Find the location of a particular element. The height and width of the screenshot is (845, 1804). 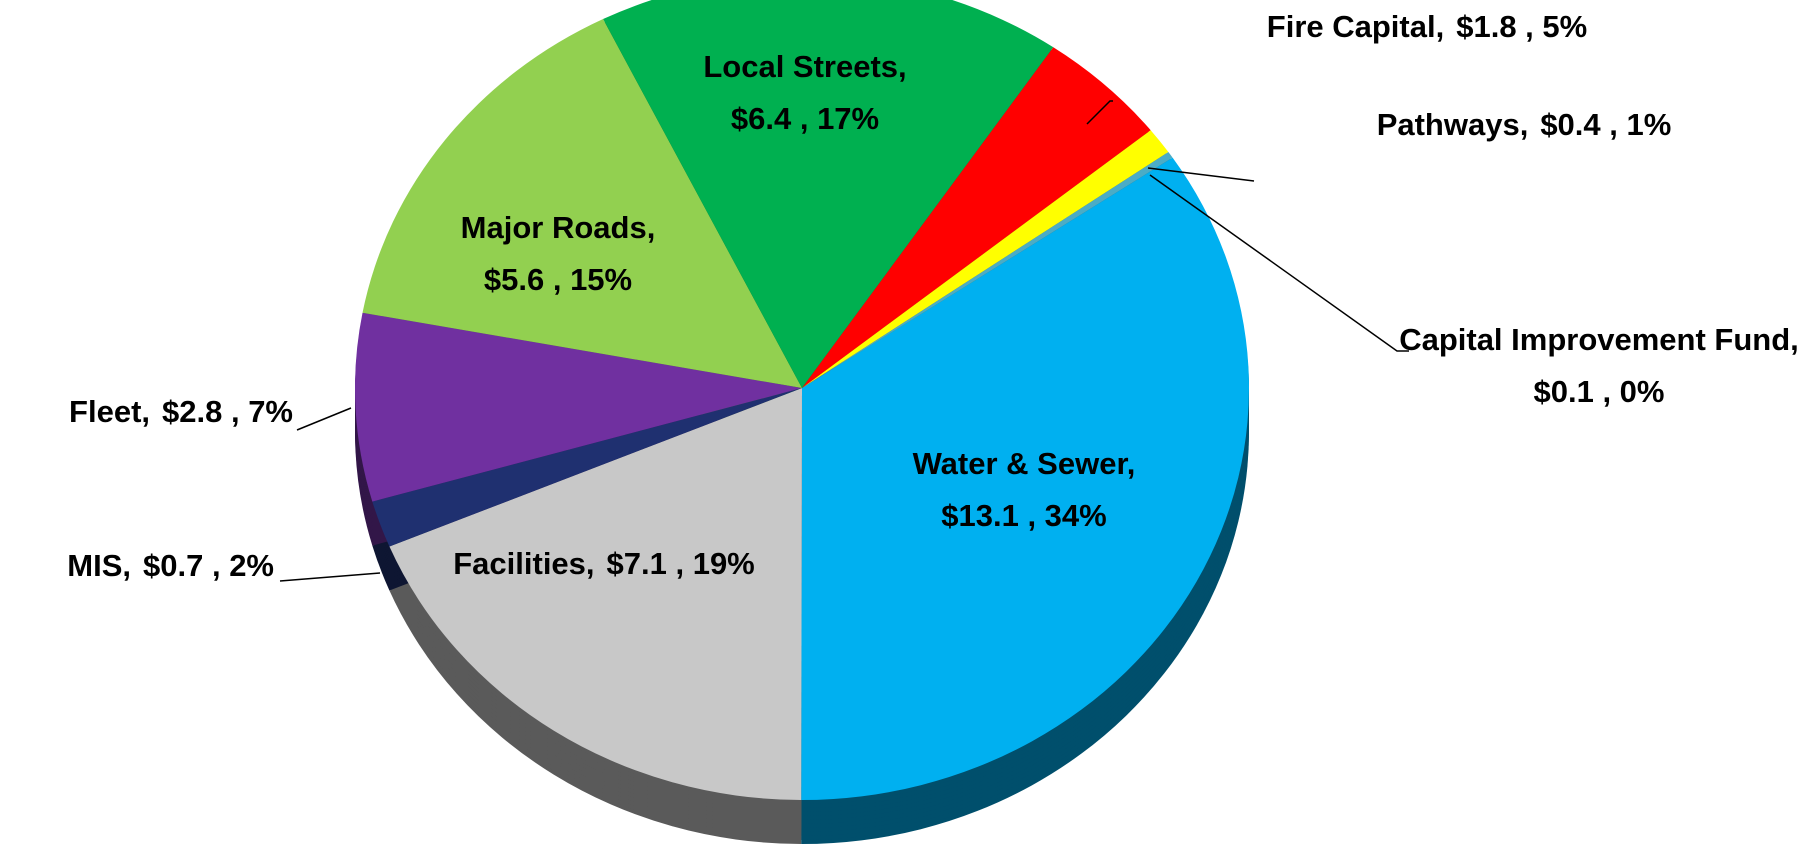

data-label: Local Streets, $6.4 , 17% is located at coordinates (804, 92).